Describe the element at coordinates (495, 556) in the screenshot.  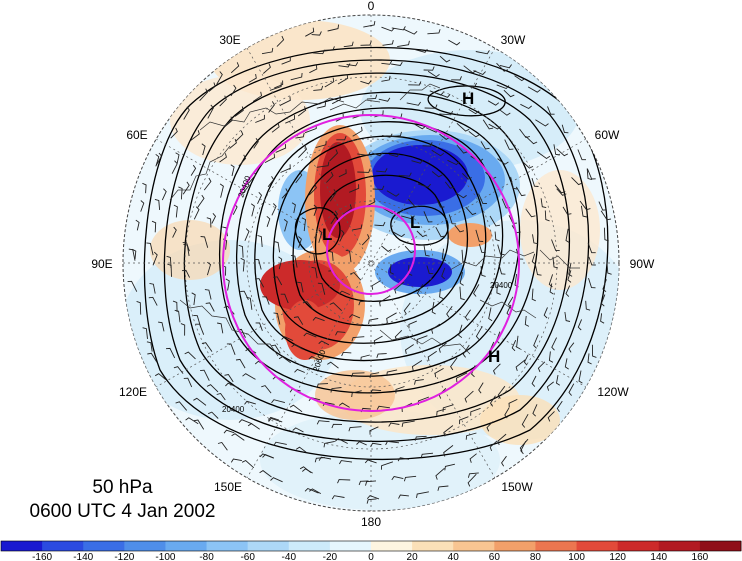
I see `colorbar-tick-label: 60` at that location.